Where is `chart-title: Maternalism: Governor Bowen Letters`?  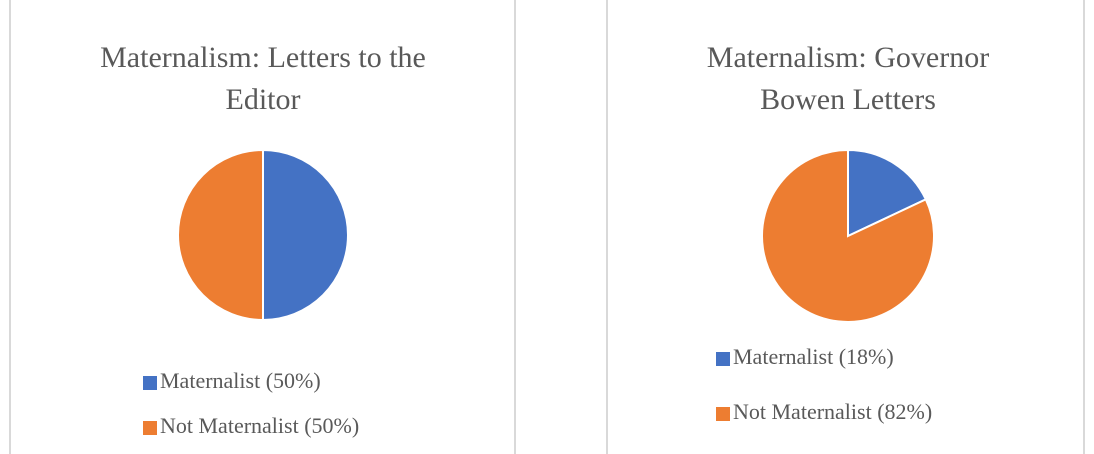 chart-title: Maternalism: Governor Bowen Letters is located at coordinates (848, 78).